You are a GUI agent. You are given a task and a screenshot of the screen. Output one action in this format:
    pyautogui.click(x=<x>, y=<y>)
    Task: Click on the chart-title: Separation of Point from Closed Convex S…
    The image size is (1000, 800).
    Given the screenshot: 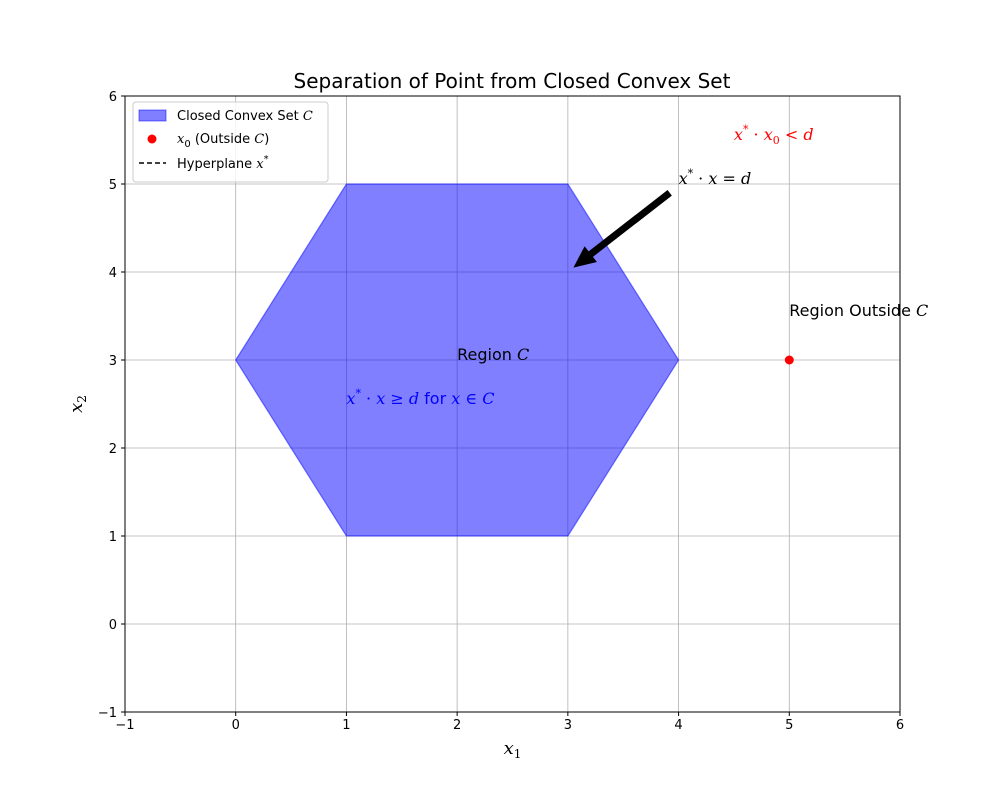 What is the action you would take?
    pyautogui.click(x=512, y=81)
    